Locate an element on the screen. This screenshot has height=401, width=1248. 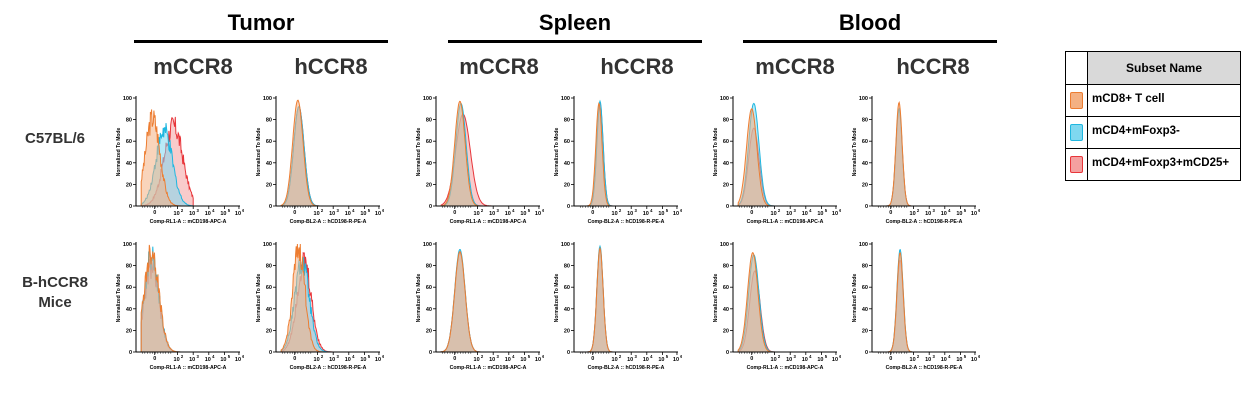
row-label-line: Mice is located at coordinates (55, 302).